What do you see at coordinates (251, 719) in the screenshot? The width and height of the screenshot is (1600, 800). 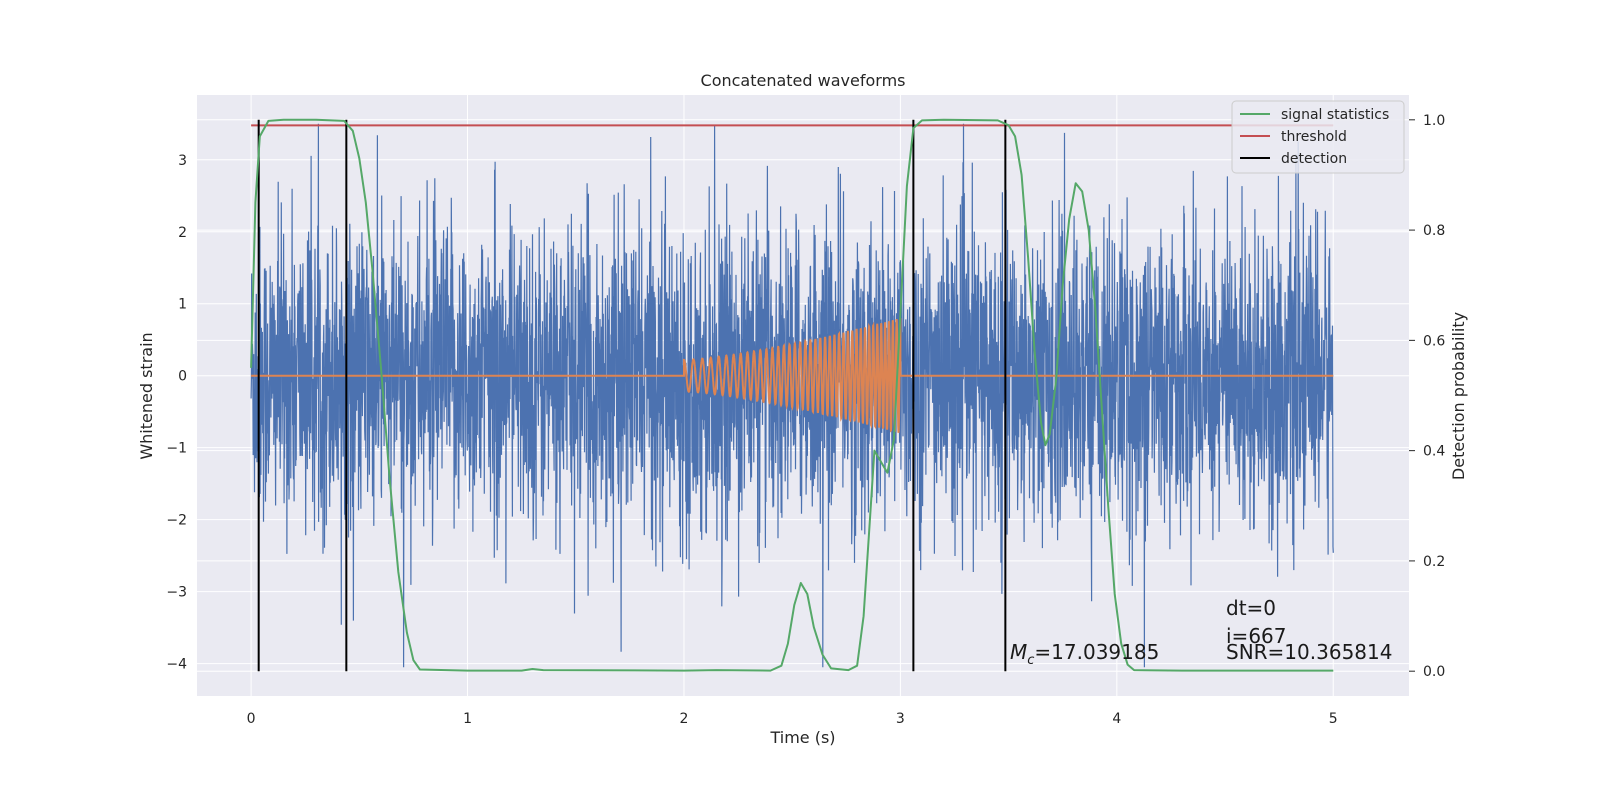 I see `x-tick-label: 0` at bounding box center [251, 719].